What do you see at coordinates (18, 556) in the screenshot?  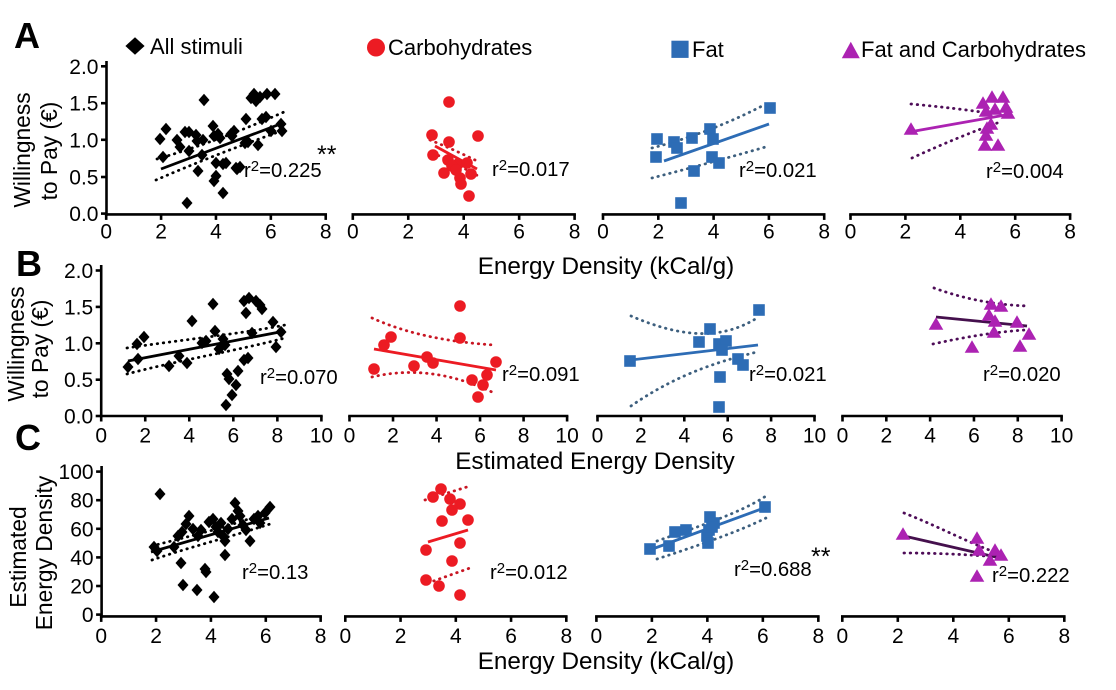 I see `svg-text: Estimated` at bounding box center [18, 556].